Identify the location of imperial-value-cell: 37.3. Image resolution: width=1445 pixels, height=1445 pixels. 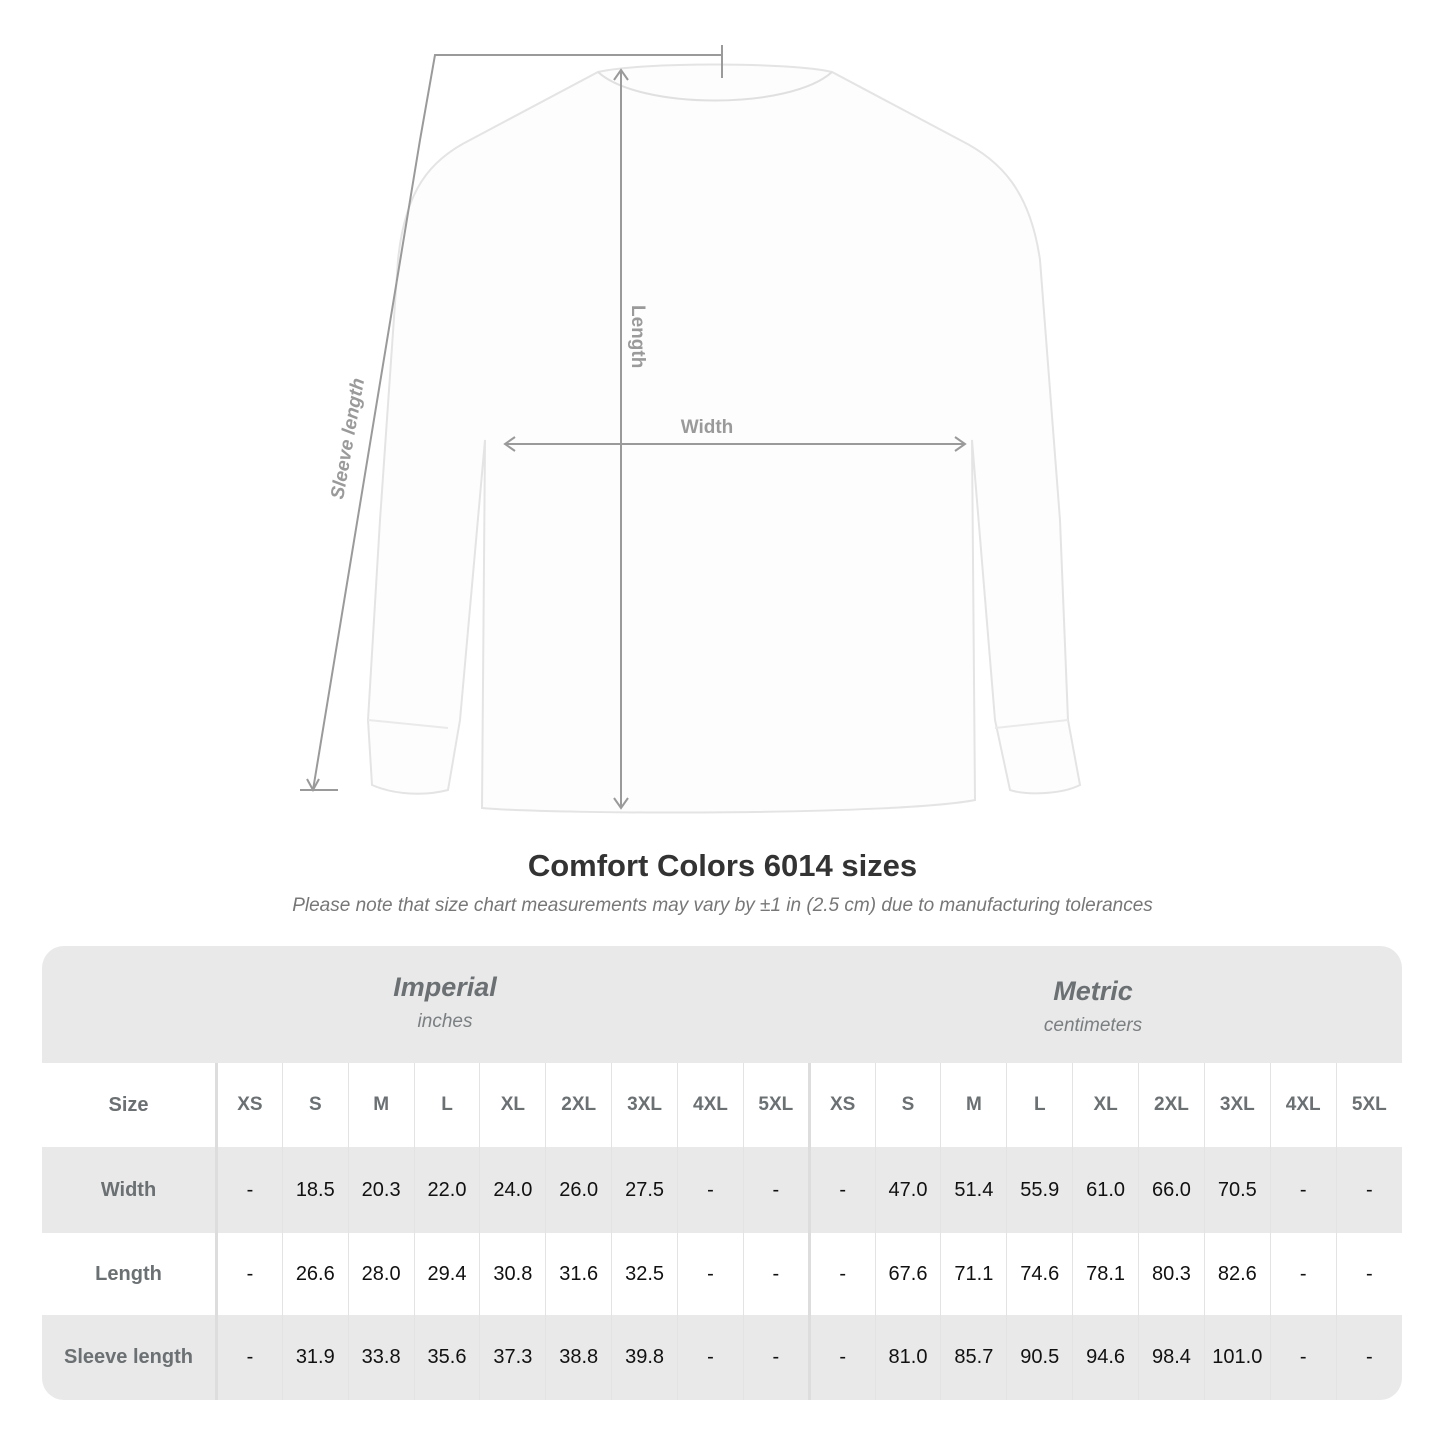
(512, 1357).